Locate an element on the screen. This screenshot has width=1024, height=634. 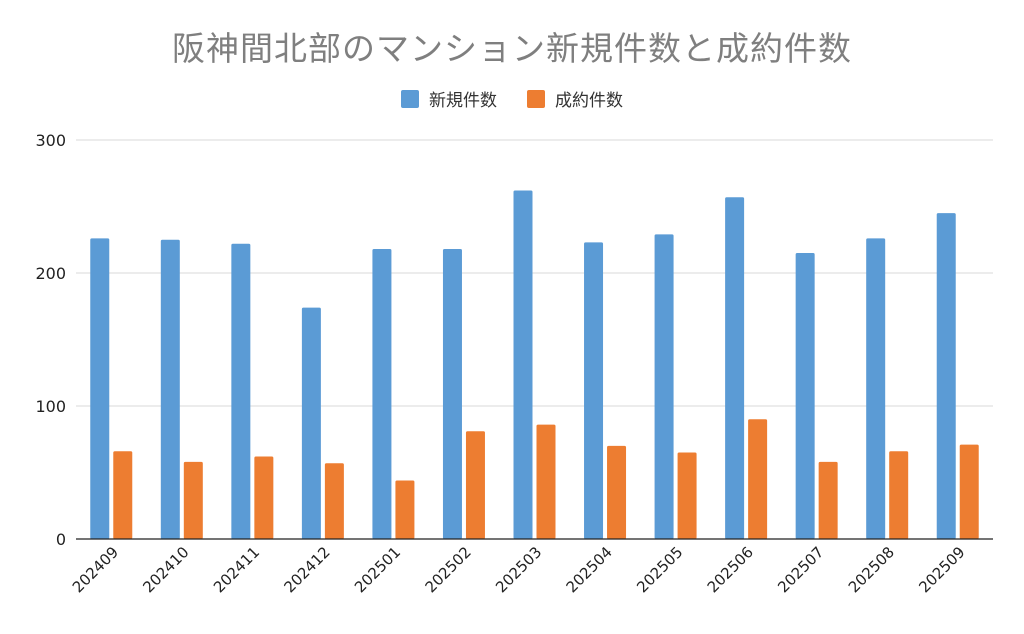
legend-label-new: 新規件数 is located at coordinates (463, 101).